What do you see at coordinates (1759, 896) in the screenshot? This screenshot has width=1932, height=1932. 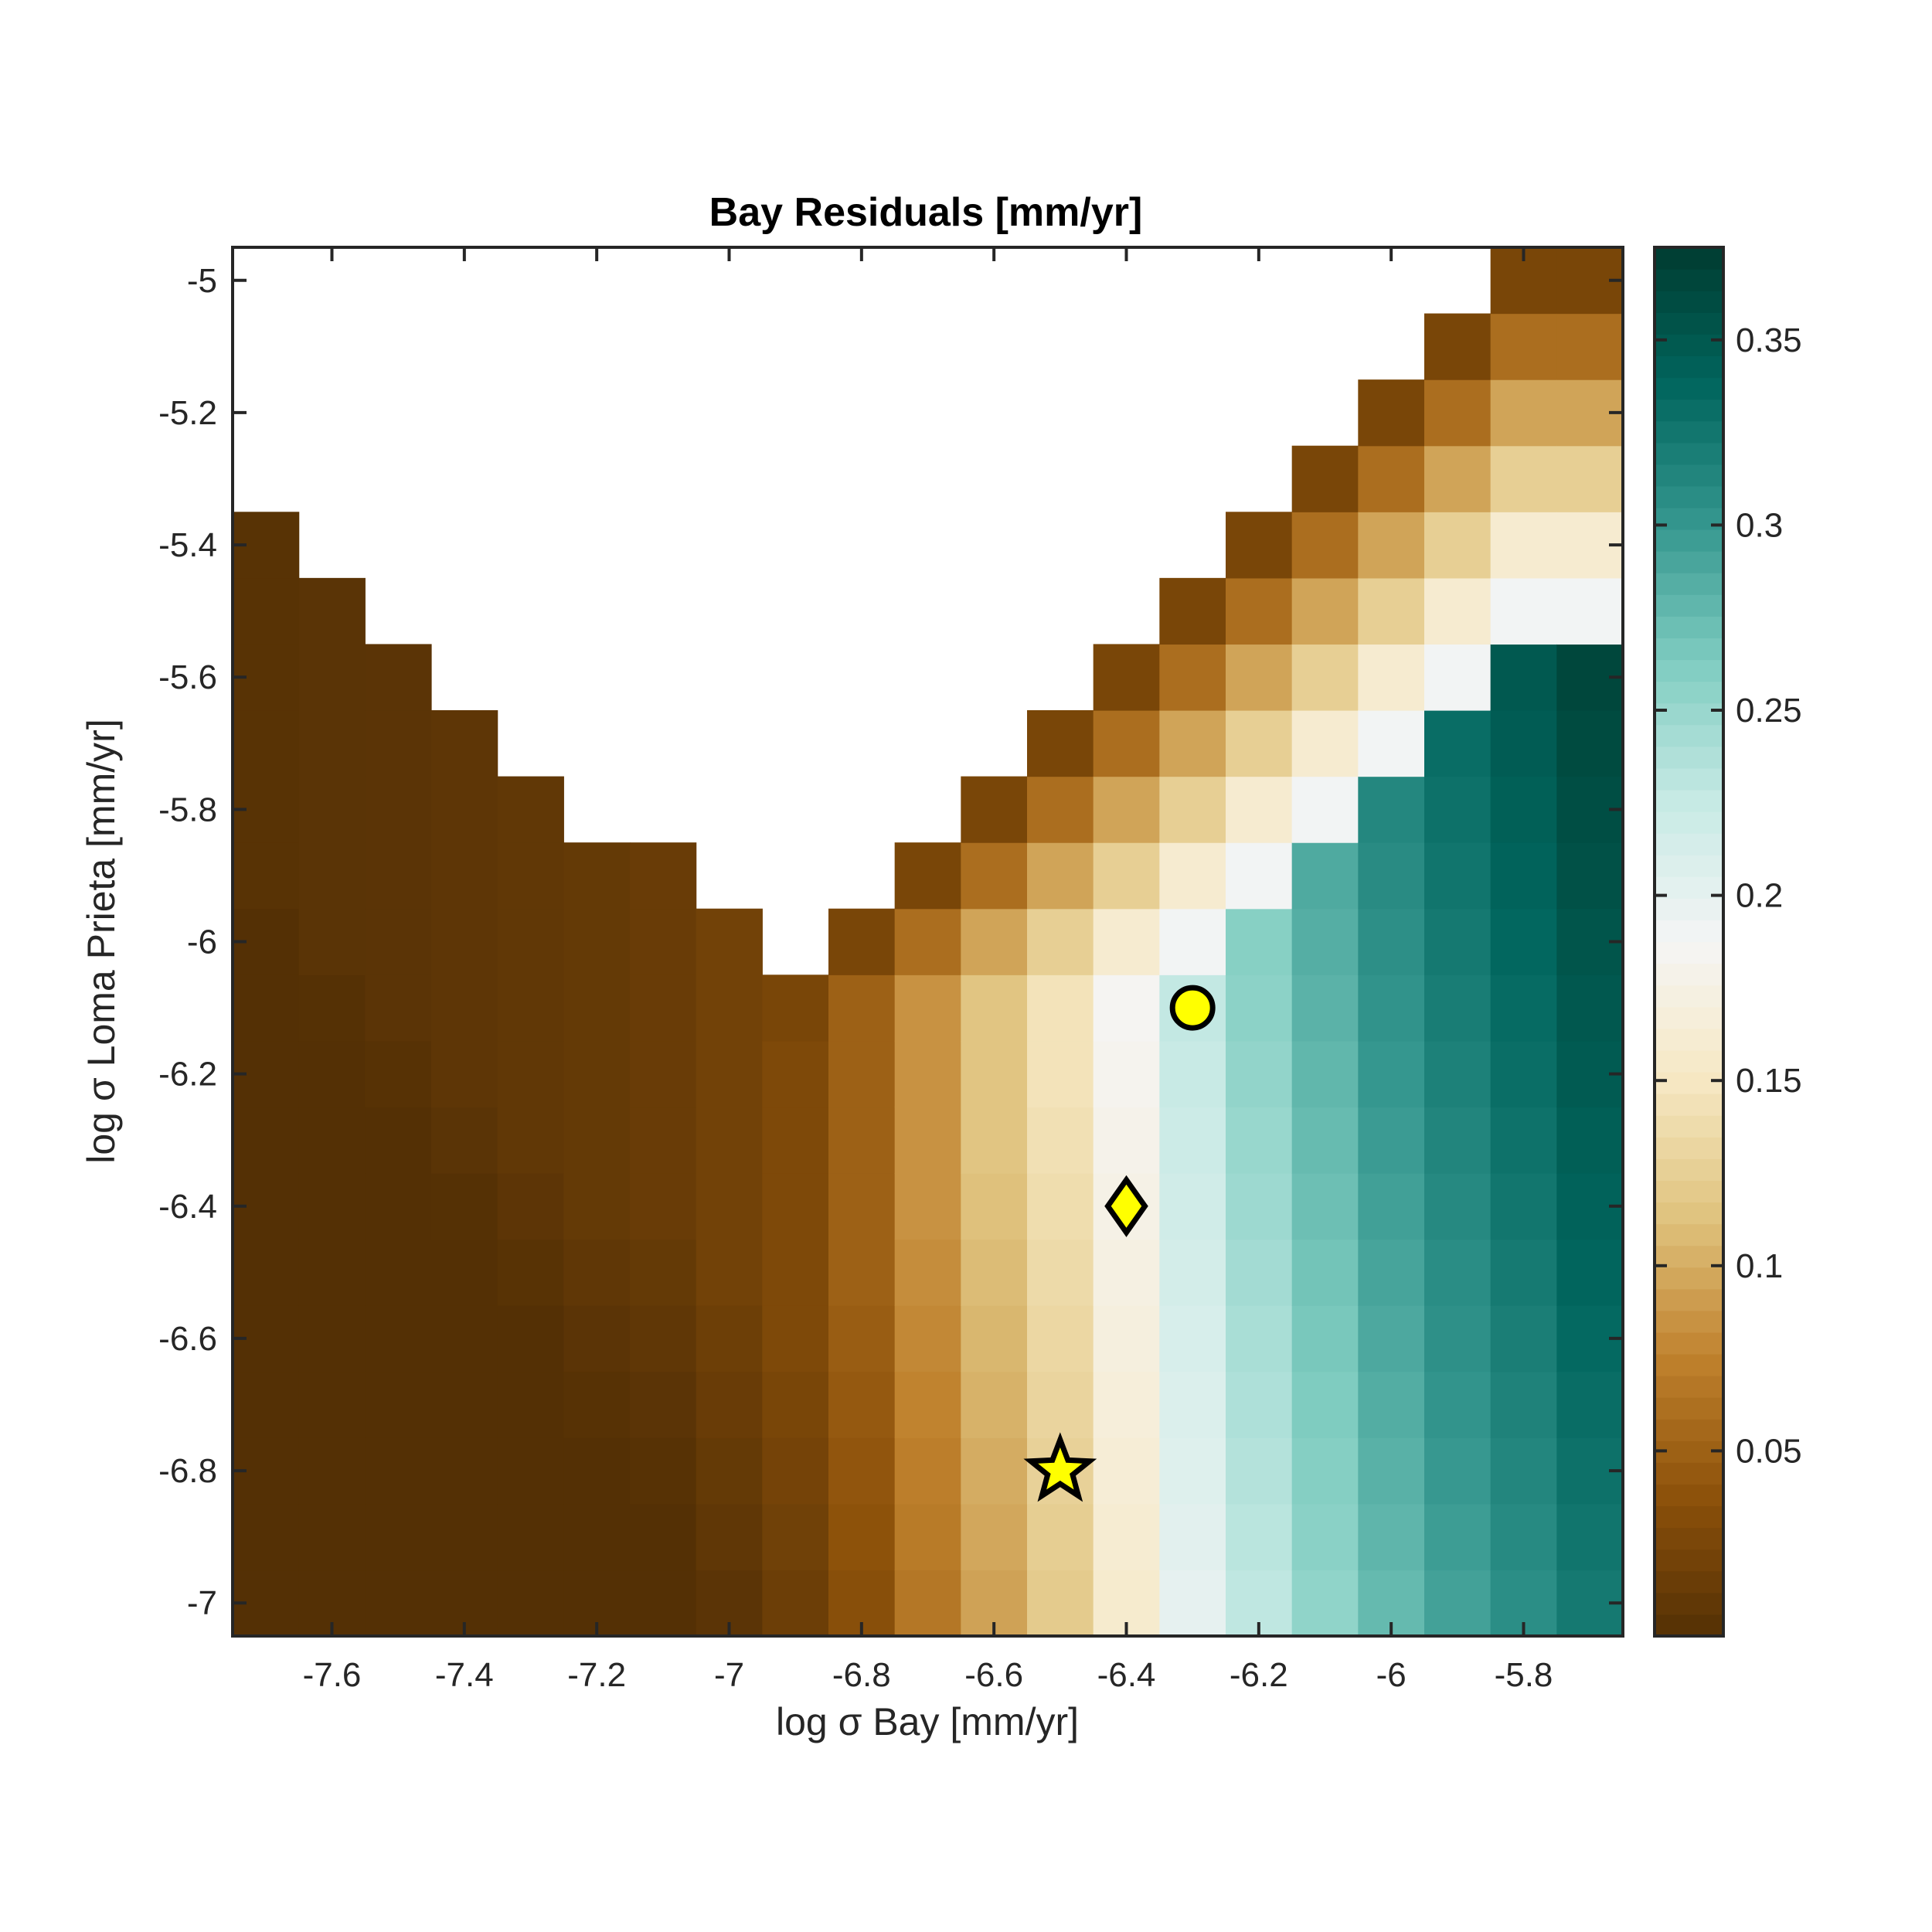 I see `colorbar-tick-label: 0.2` at bounding box center [1759, 896].